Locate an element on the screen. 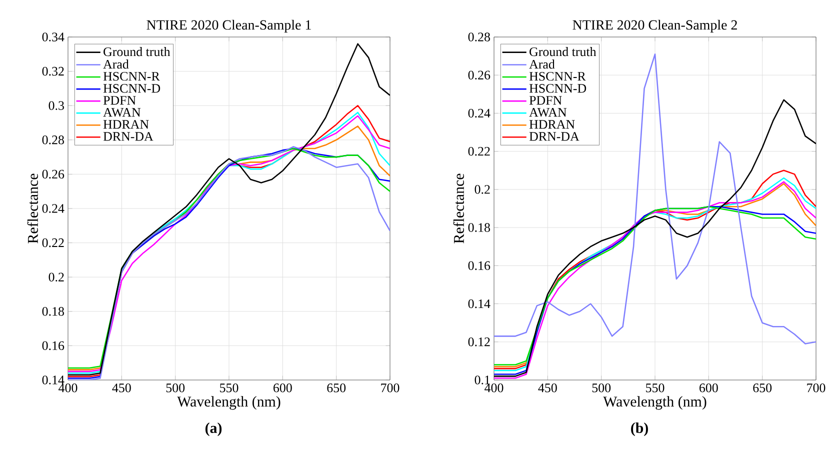  text: (b) is located at coordinates (639, 429).